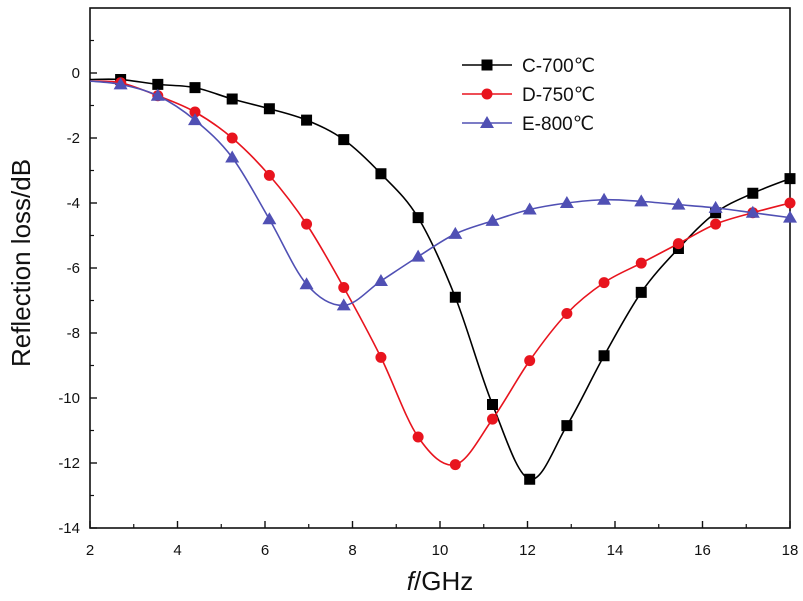 The image size is (803, 601). I want to click on y-tick-label: -12, so click(69, 463).